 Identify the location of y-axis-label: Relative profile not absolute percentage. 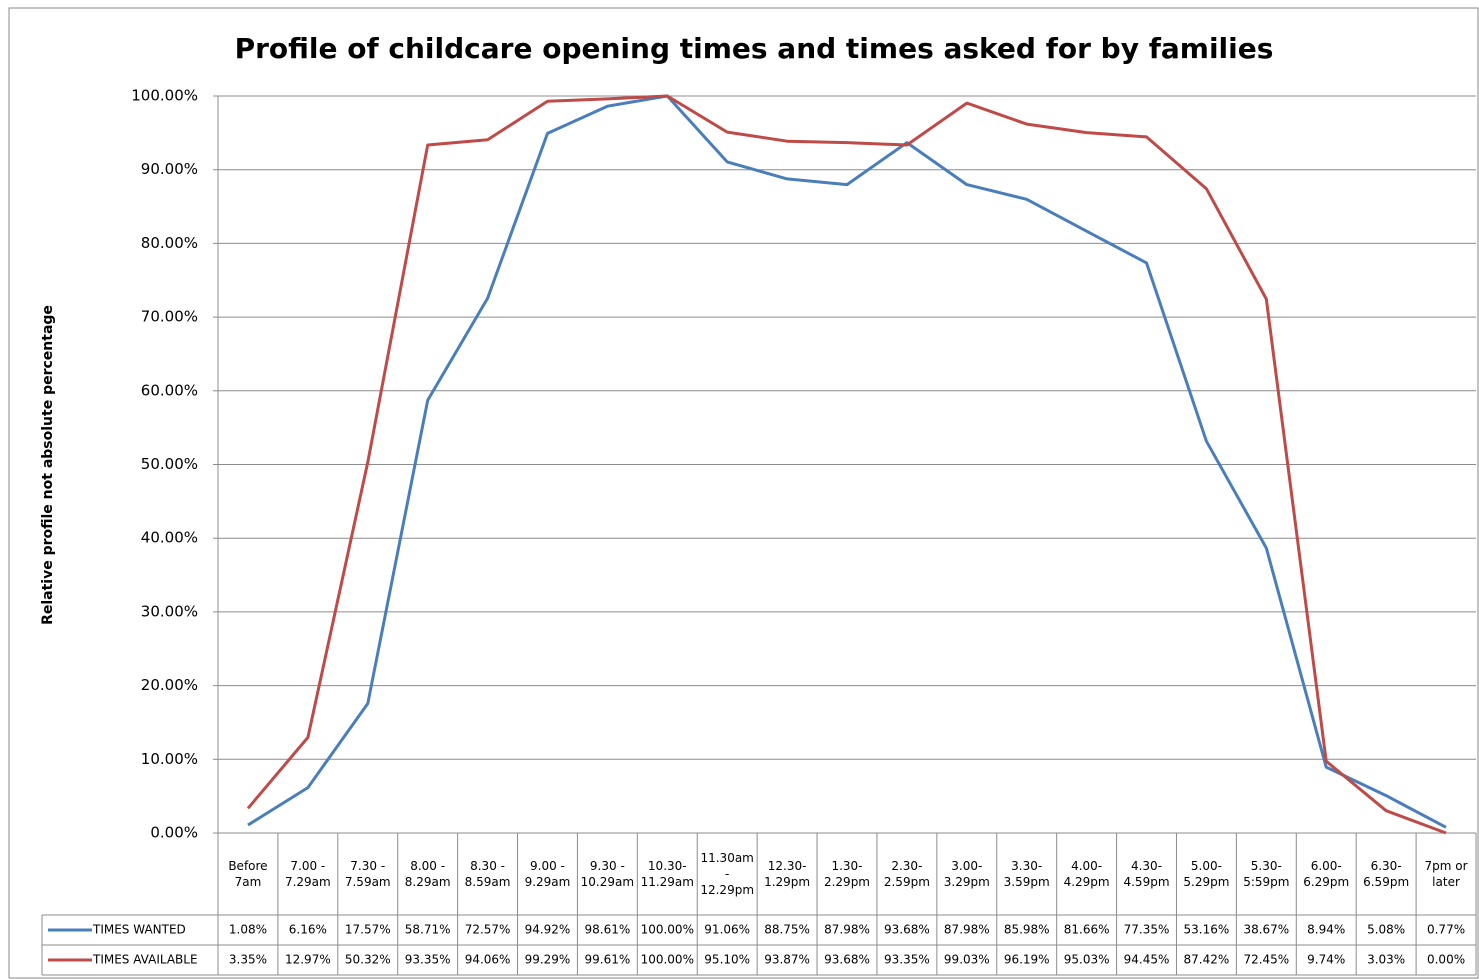
(48, 465).